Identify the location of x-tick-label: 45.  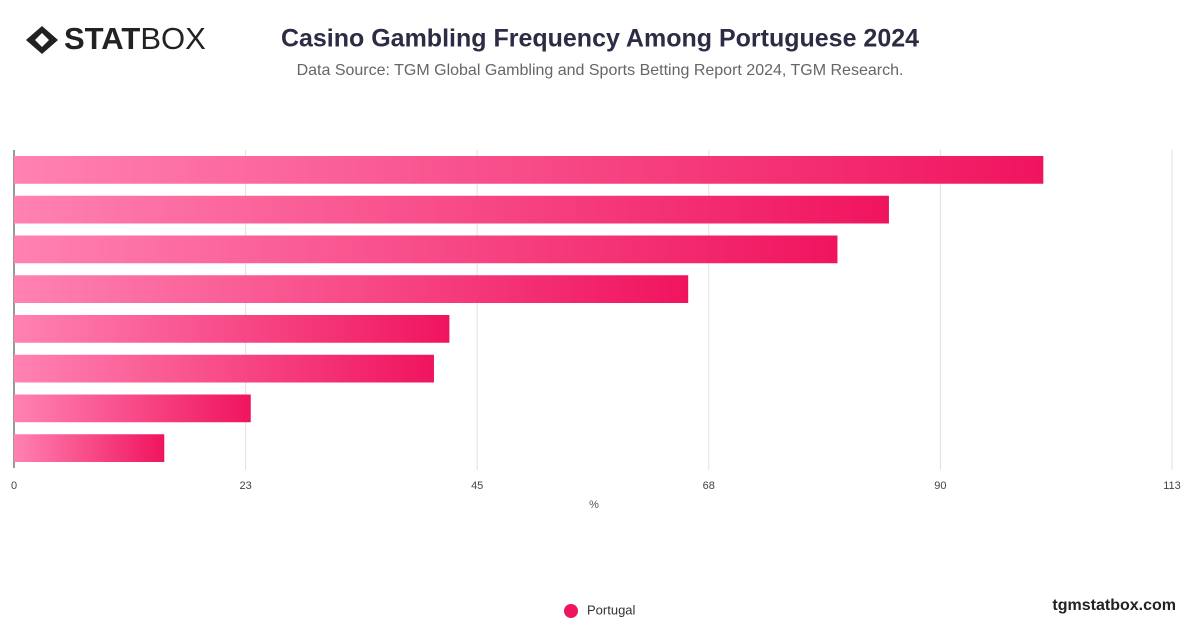
(477, 486).